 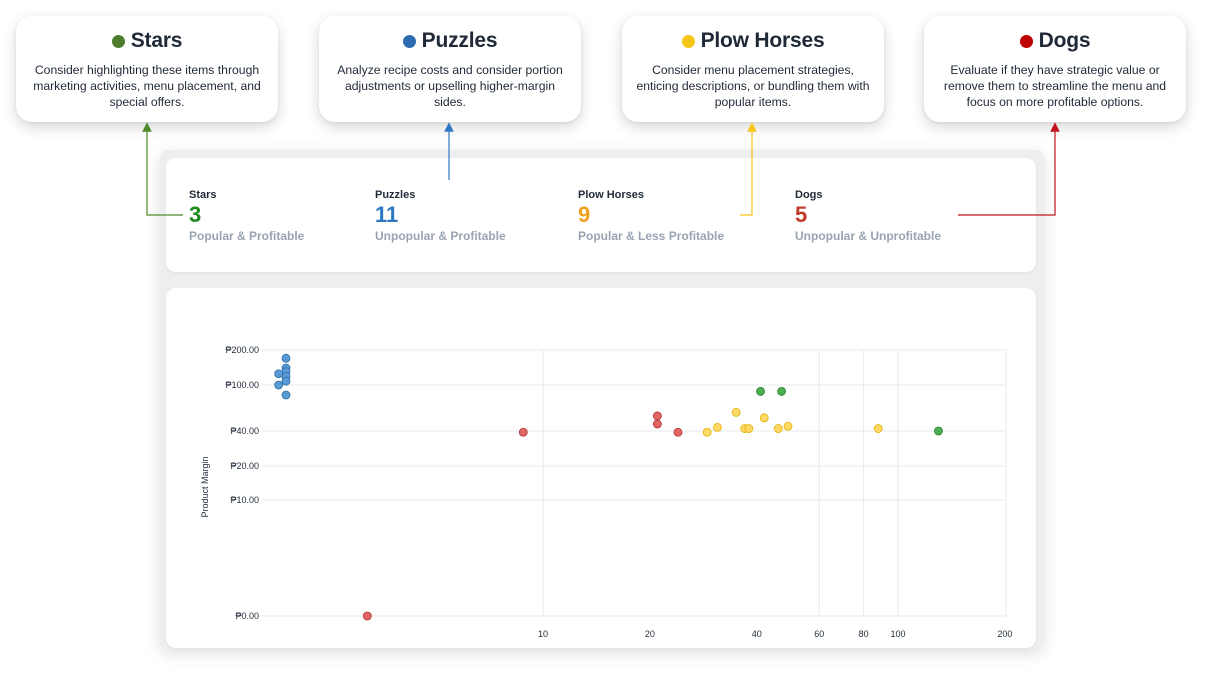 I want to click on x-axis-labels: 10 20 40 60 80 100 200, so click(x=775, y=634).